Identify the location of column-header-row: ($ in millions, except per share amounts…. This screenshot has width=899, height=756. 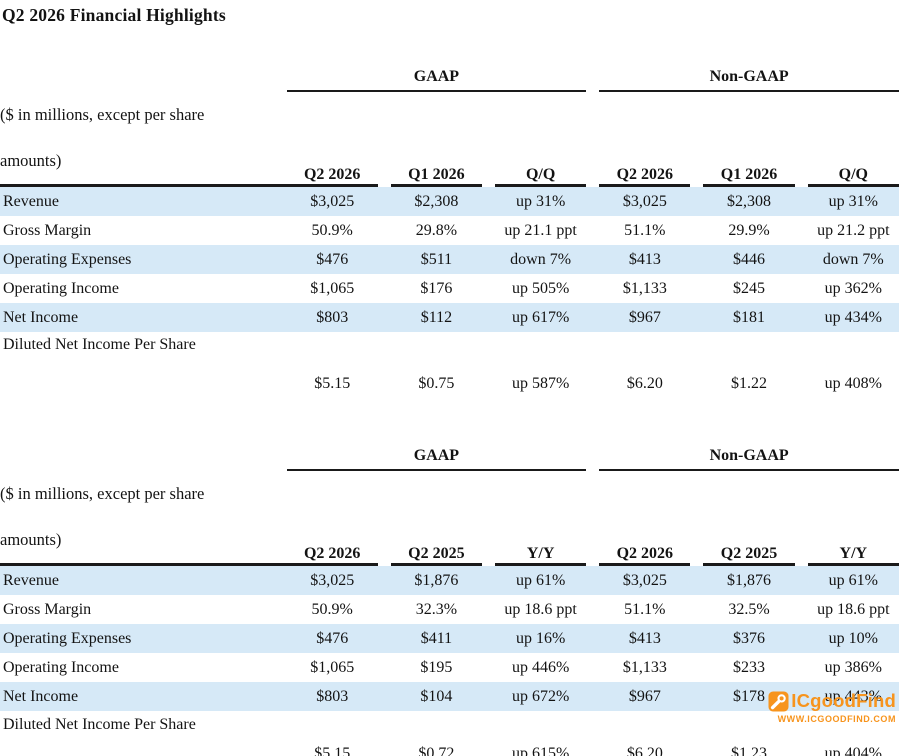
(449, 518).